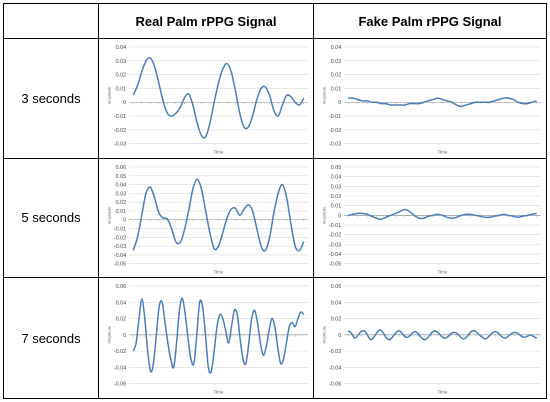  What do you see at coordinates (336, 304) in the screenshot?
I see `y-tick-label: 0.04` at bounding box center [336, 304].